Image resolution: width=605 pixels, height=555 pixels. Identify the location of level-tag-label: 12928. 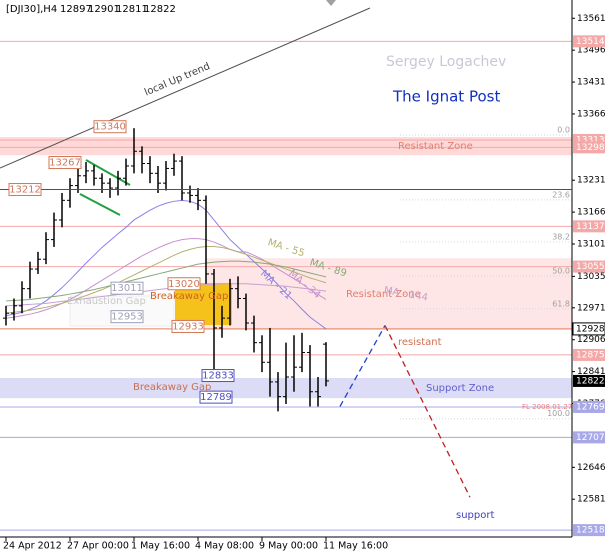
(590, 329).